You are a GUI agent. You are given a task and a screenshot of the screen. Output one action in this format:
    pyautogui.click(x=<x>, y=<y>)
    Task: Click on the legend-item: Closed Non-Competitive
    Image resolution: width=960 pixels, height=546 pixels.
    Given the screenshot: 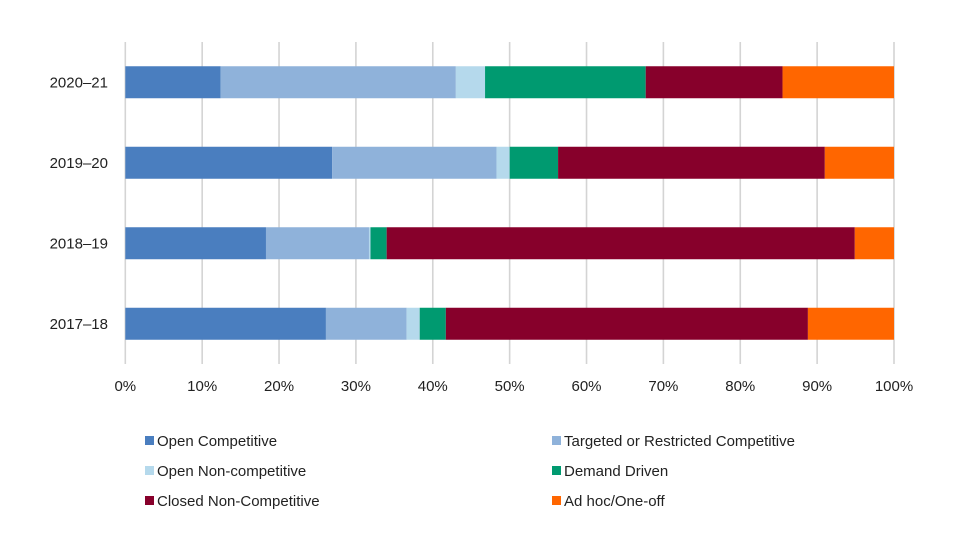 What is the action you would take?
    pyautogui.click(x=232, y=501)
    